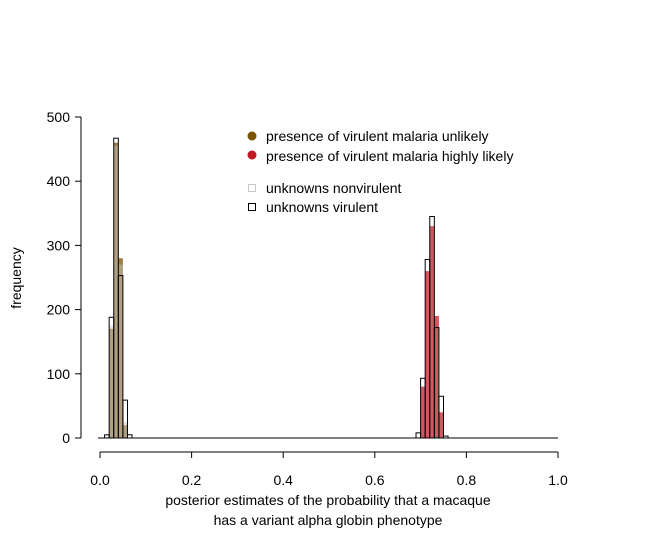  I want to click on y-tick-label: 400, so click(59, 181).